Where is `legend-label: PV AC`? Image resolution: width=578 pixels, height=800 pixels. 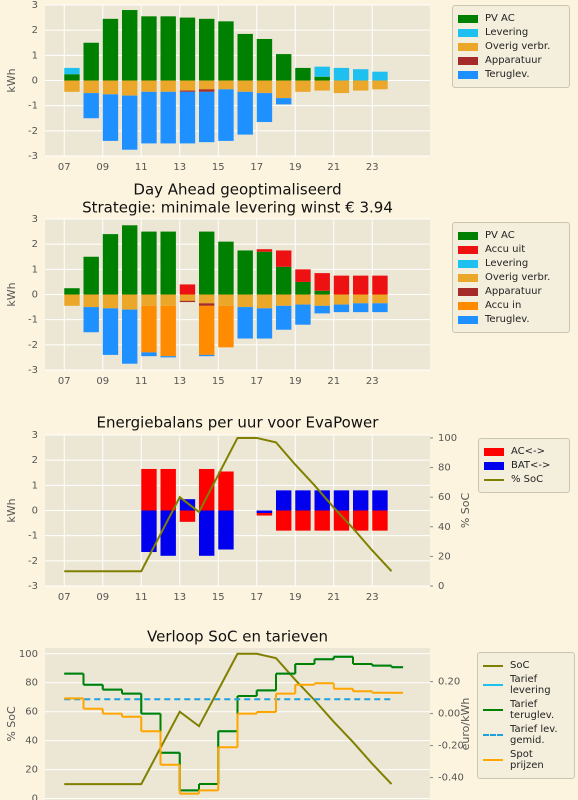 legend-label: PV AC is located at coordinates (500, 18).